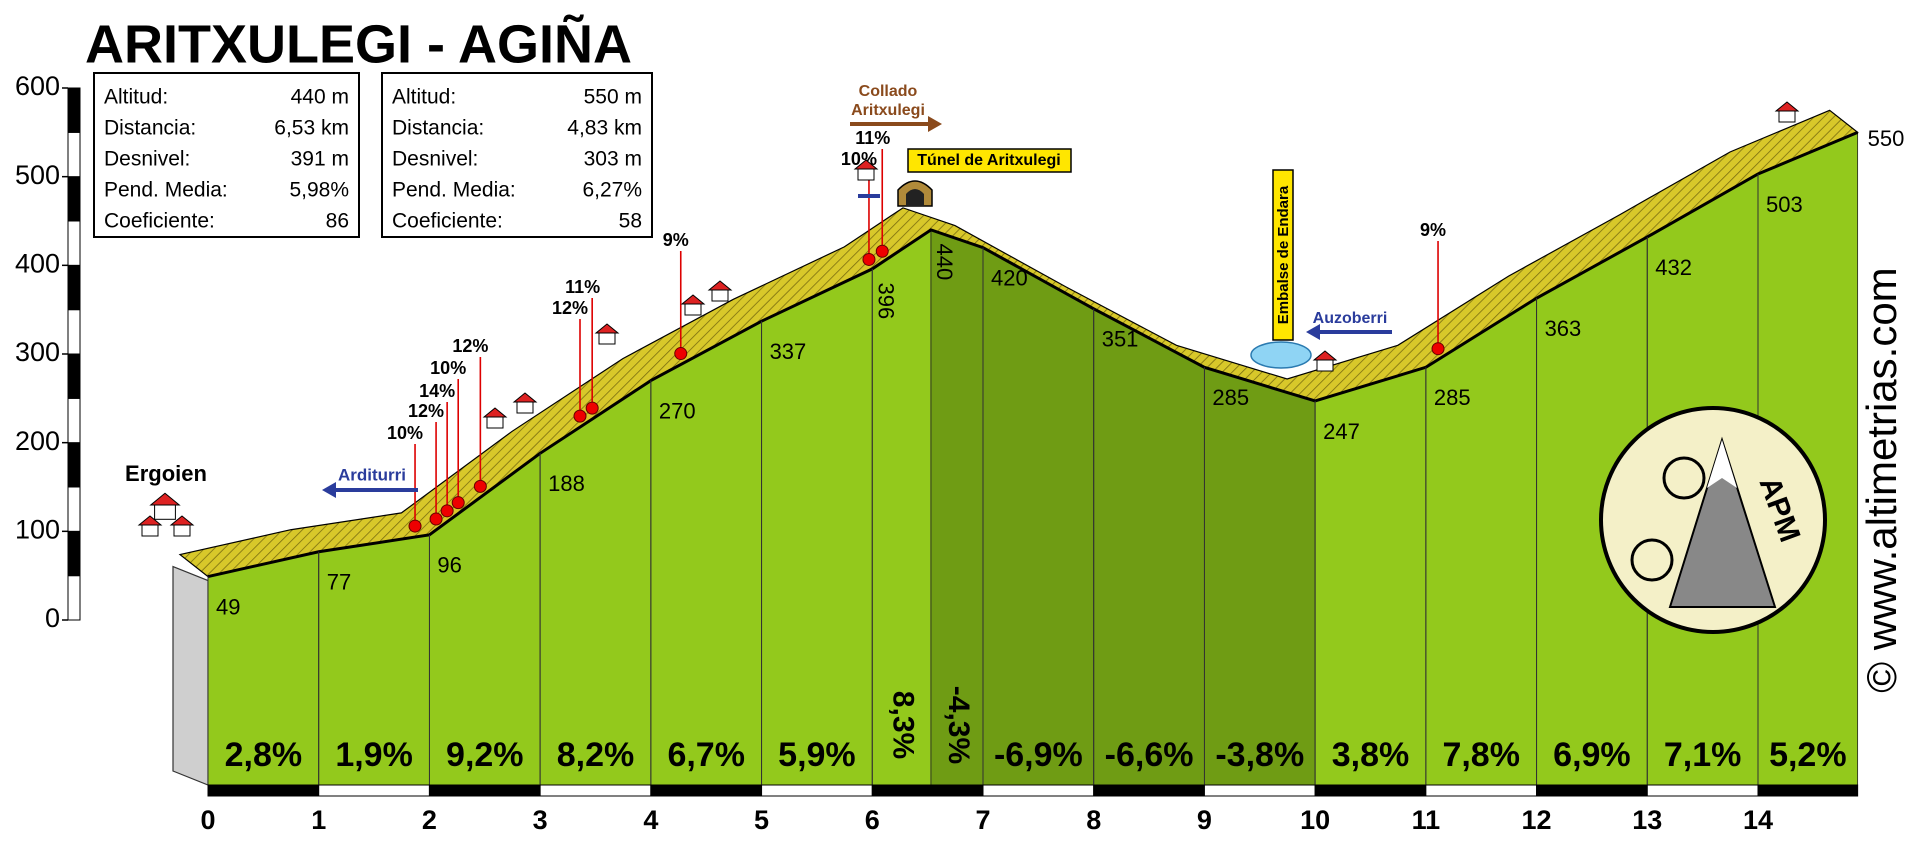 This screenshot has height=846, width=1920. What do you see at coordinates (449, 565) in the screenshot?
I see `elevation-label: 96` at bounding box center [449, 565].